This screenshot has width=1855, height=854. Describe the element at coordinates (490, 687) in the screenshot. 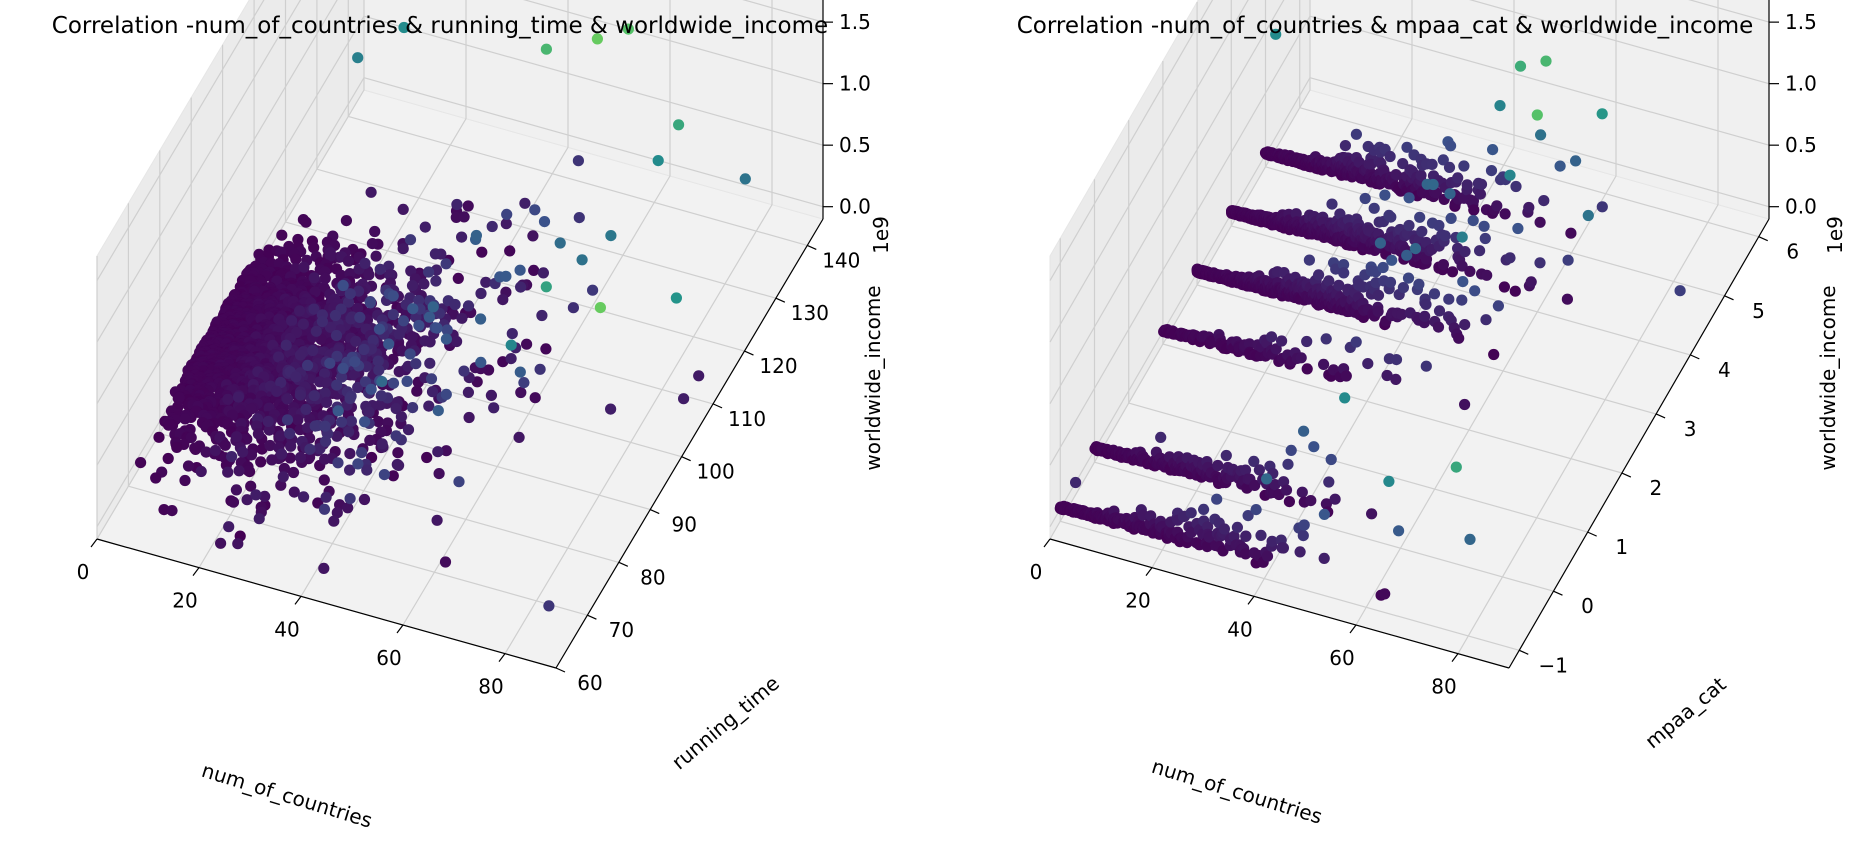

I see `x-tick-label: 80` at that location.